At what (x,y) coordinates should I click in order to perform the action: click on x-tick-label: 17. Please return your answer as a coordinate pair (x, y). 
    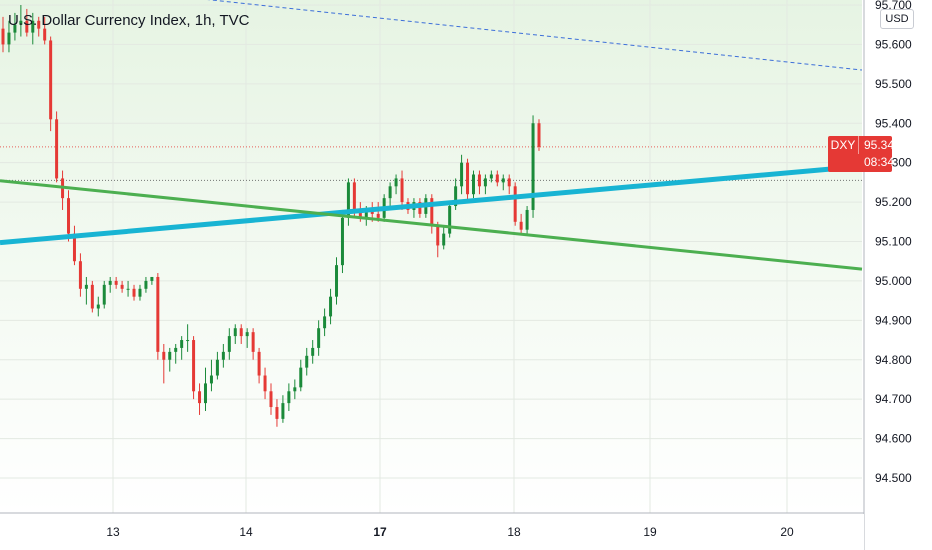
    Looking at the image, I should click on (380, 532).